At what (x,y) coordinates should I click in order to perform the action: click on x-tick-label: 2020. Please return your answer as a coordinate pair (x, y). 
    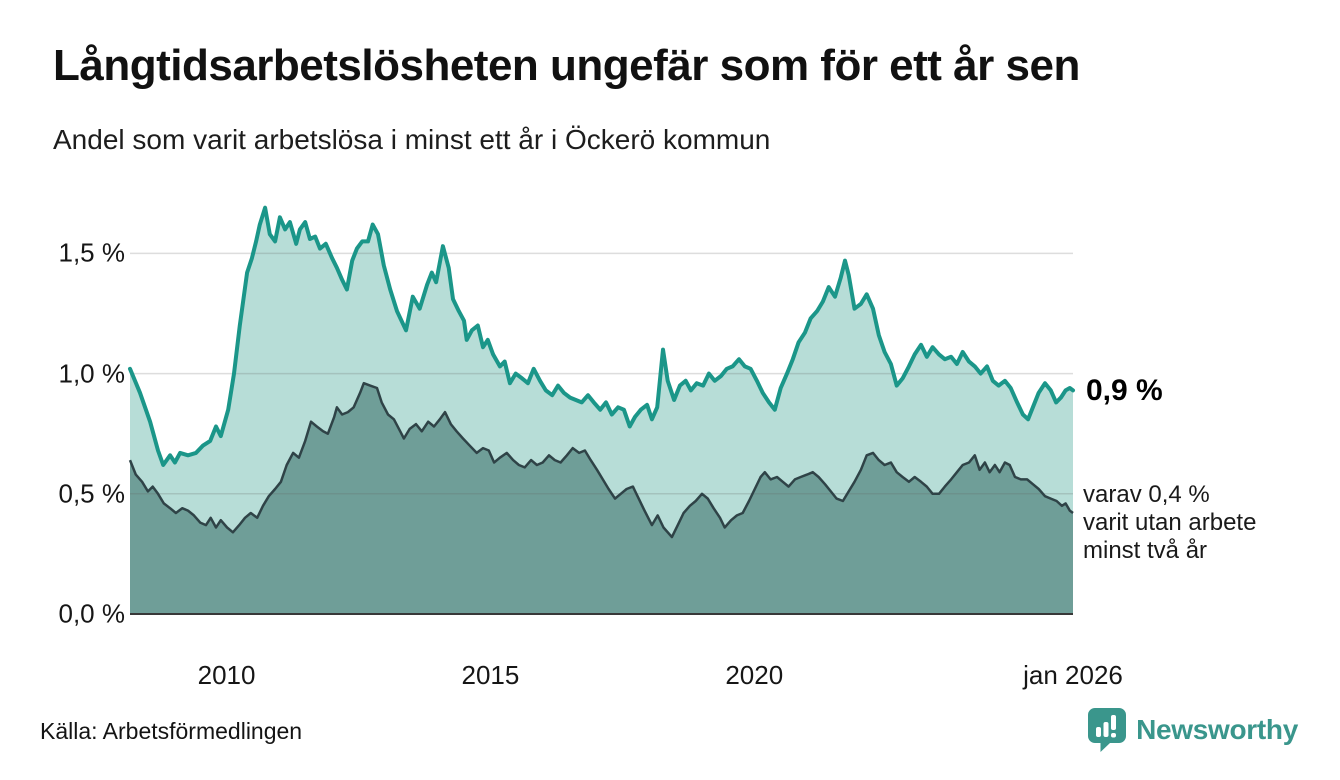
    Looking at the image, I should click on (754, 675).